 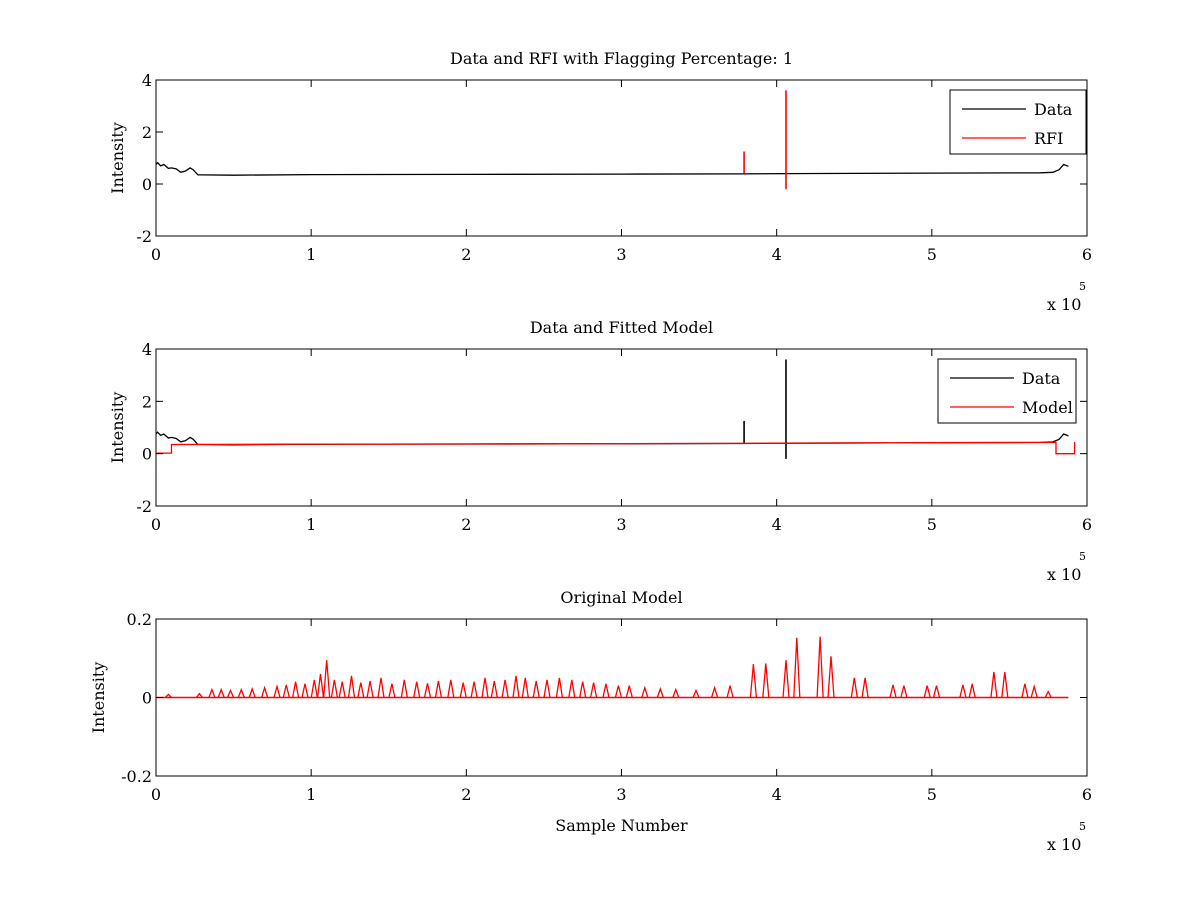 What do you see at coordinates (612, 168) in the screenshot?
I see `series-line-data` at bounding box center [612, 168].